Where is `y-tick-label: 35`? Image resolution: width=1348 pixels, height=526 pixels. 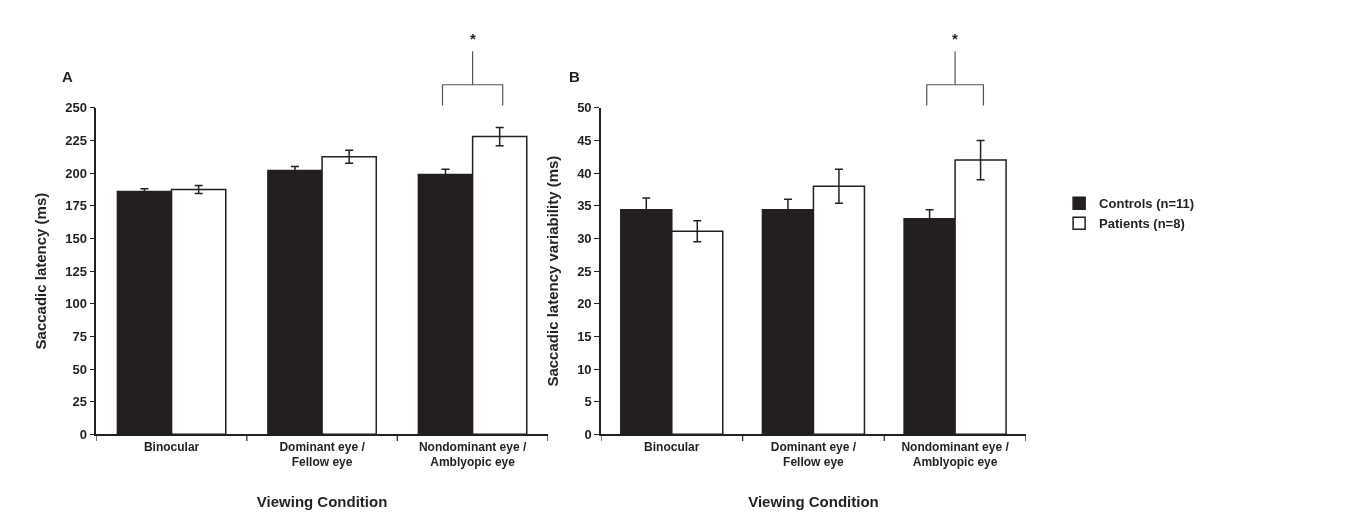
y-tick-label: 35 is located at coordinates (584, 206).